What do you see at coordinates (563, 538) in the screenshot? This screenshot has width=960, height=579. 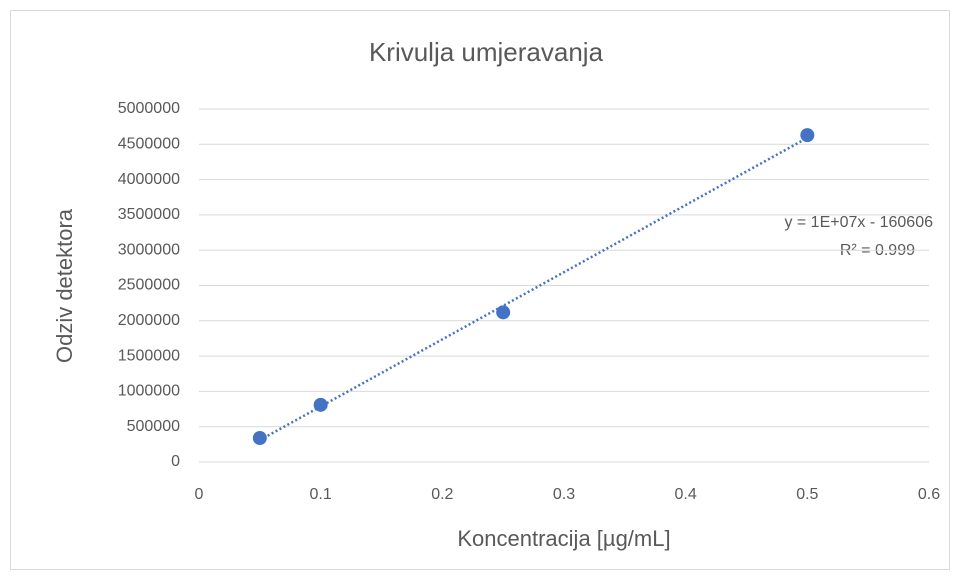 I see `x-axis-label: Koncentracija [µg/mL]` at bounding box center [563, 538].